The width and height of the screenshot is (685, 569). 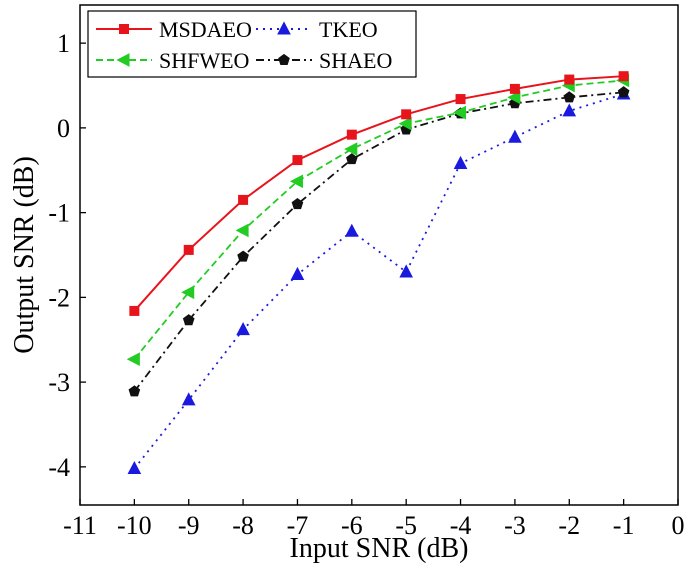 What do you see at coordinates (569, 525) in the screenshot?
I see `x-tick-label: -2` at bounding box center [569, 525].